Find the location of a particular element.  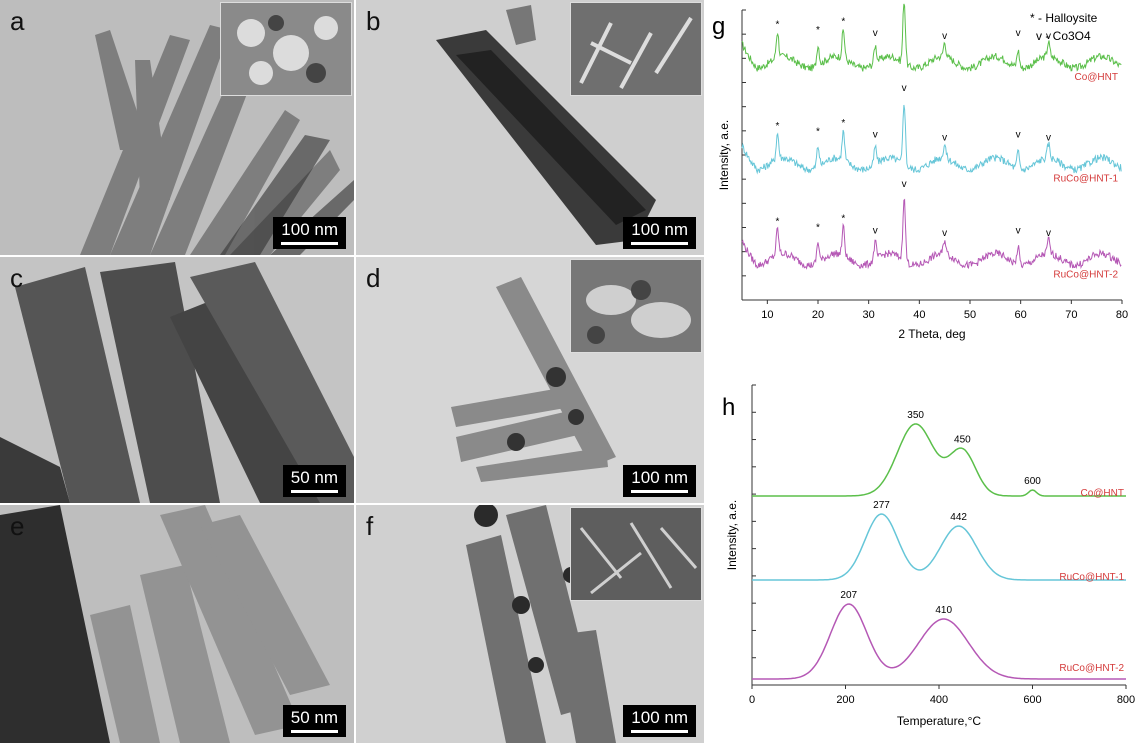

panel-label-b: b is located at coordinates (373, 21).